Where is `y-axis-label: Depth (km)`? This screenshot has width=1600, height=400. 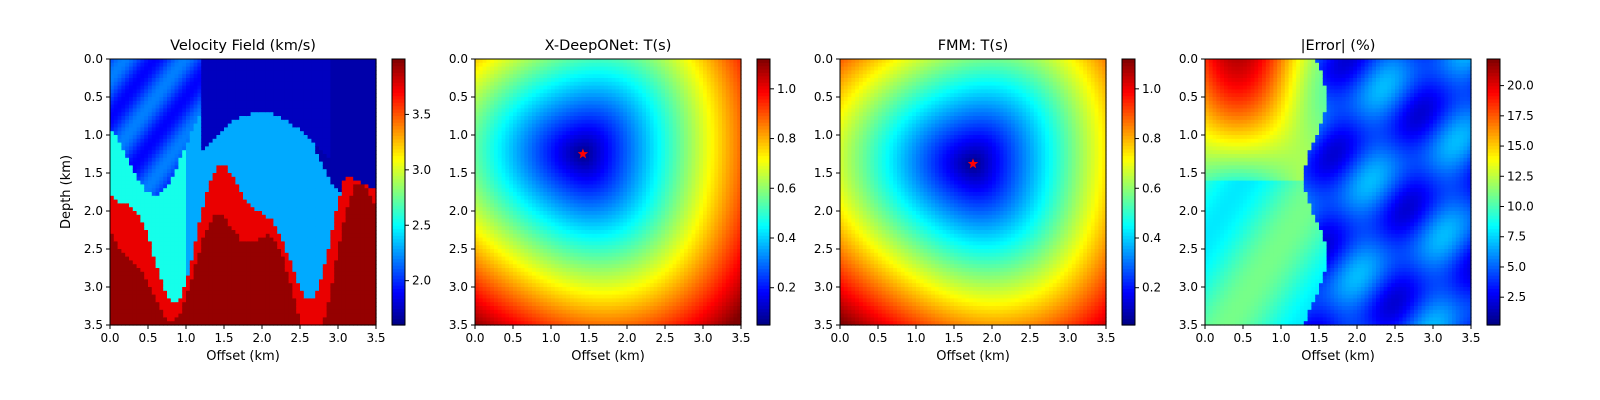 y-axis-label: Depth (km) is located at coordinates (66, 192).